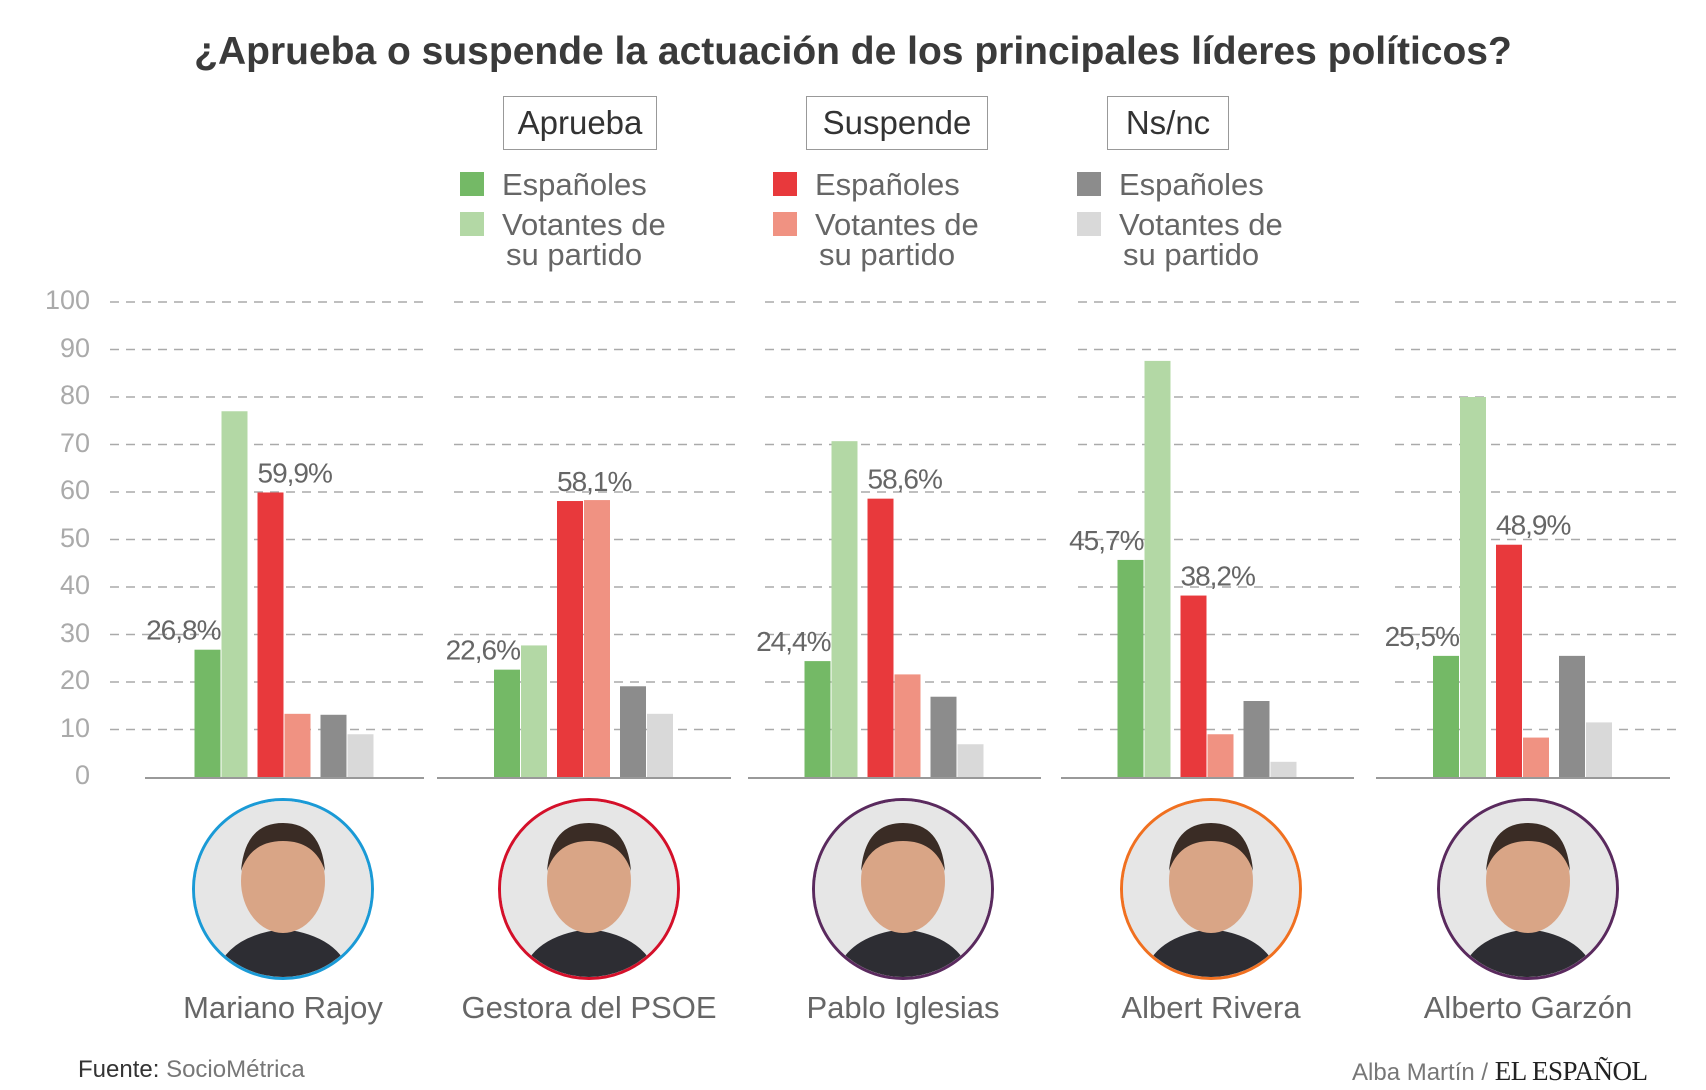 The width and height of the screenshot is (1706, 1090). I want to click on leader-name: Gestora del PSOE, so click(589, 1007).